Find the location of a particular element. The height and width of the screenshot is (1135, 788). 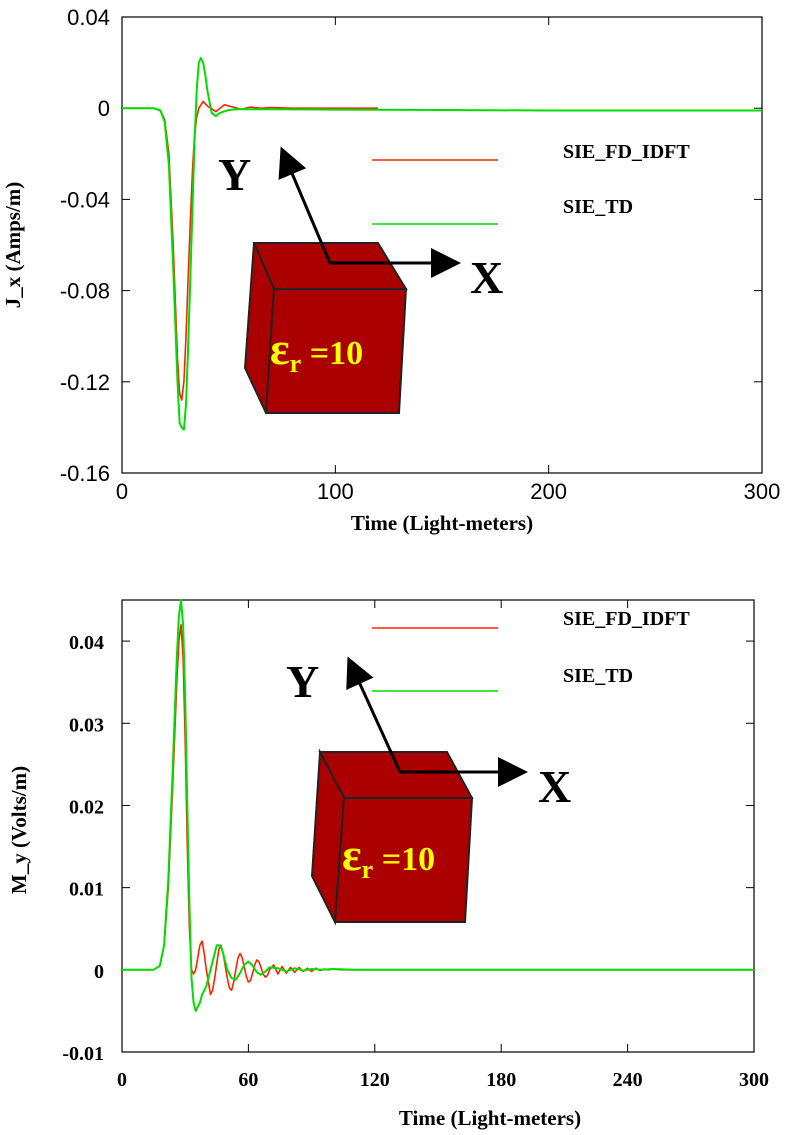

y-tick-label: -0.12 is located at coordinates (85, 382).